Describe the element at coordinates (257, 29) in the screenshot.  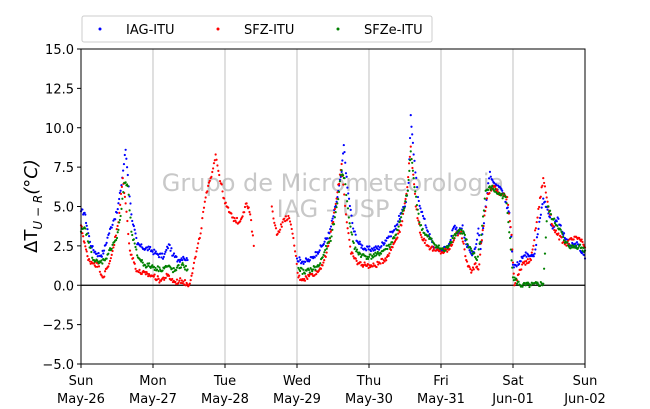
I see `legend-box` at that location.